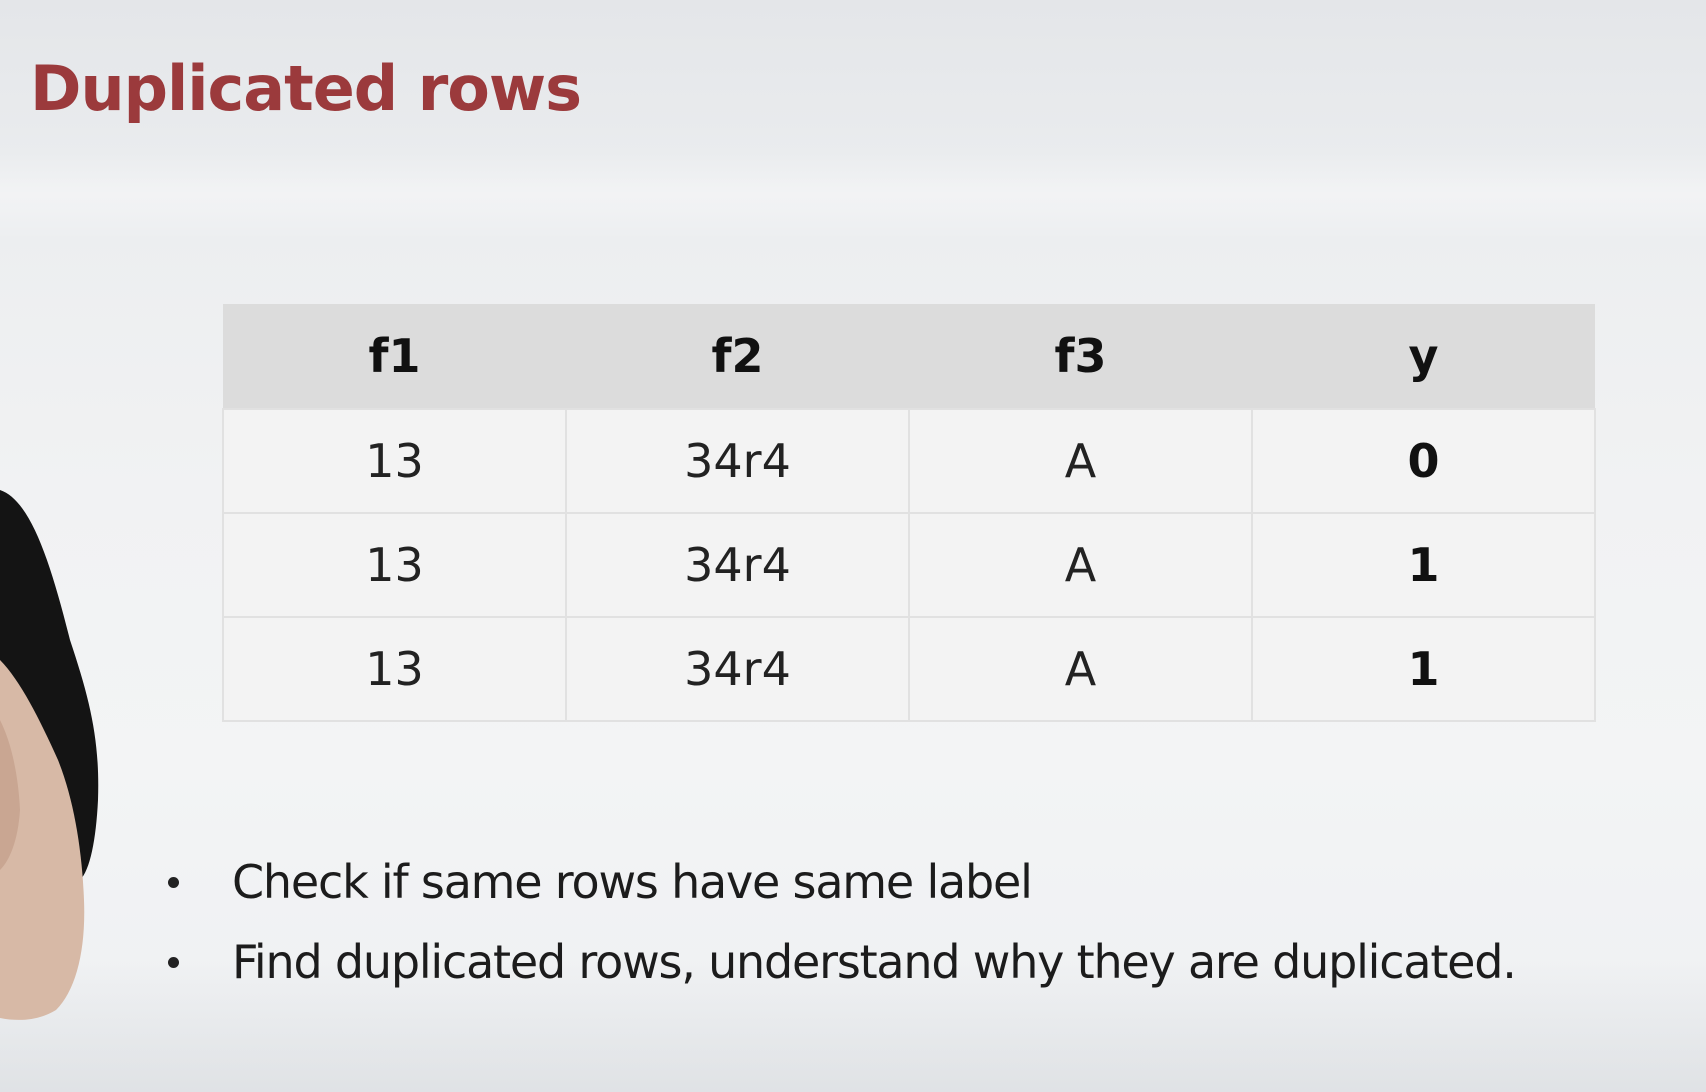 The width and height of the screenshot is (1706, 1092). Describe the element at coordinates (394, 356) in the screenshot. I see `column-header-f1: f1` at that location.